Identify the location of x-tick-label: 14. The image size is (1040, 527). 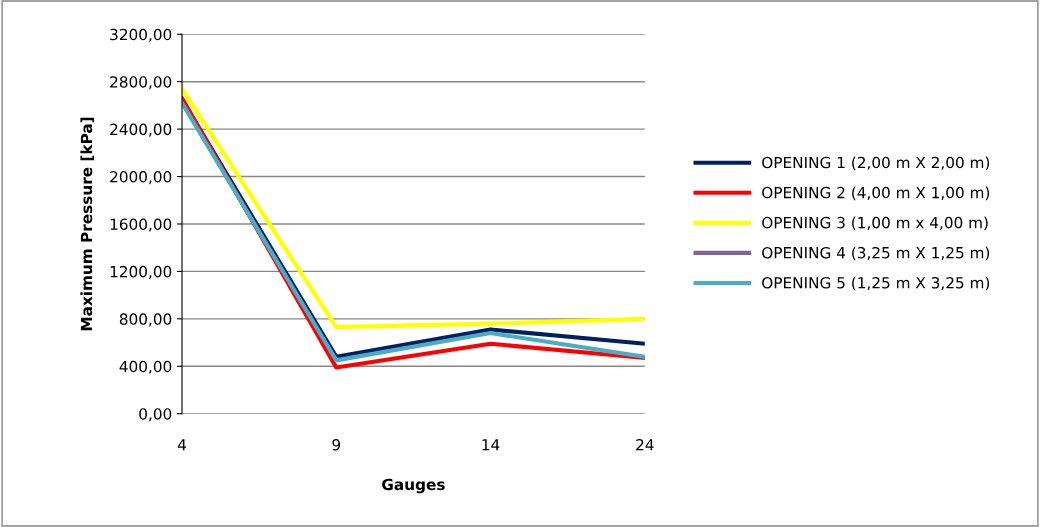
(491, 445).